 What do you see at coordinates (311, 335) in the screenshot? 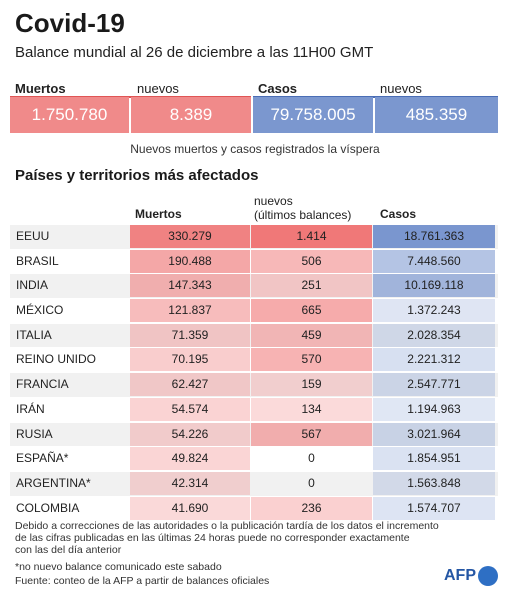
I see `new-deaths-cell: 459` at bounding box center [311, 335].